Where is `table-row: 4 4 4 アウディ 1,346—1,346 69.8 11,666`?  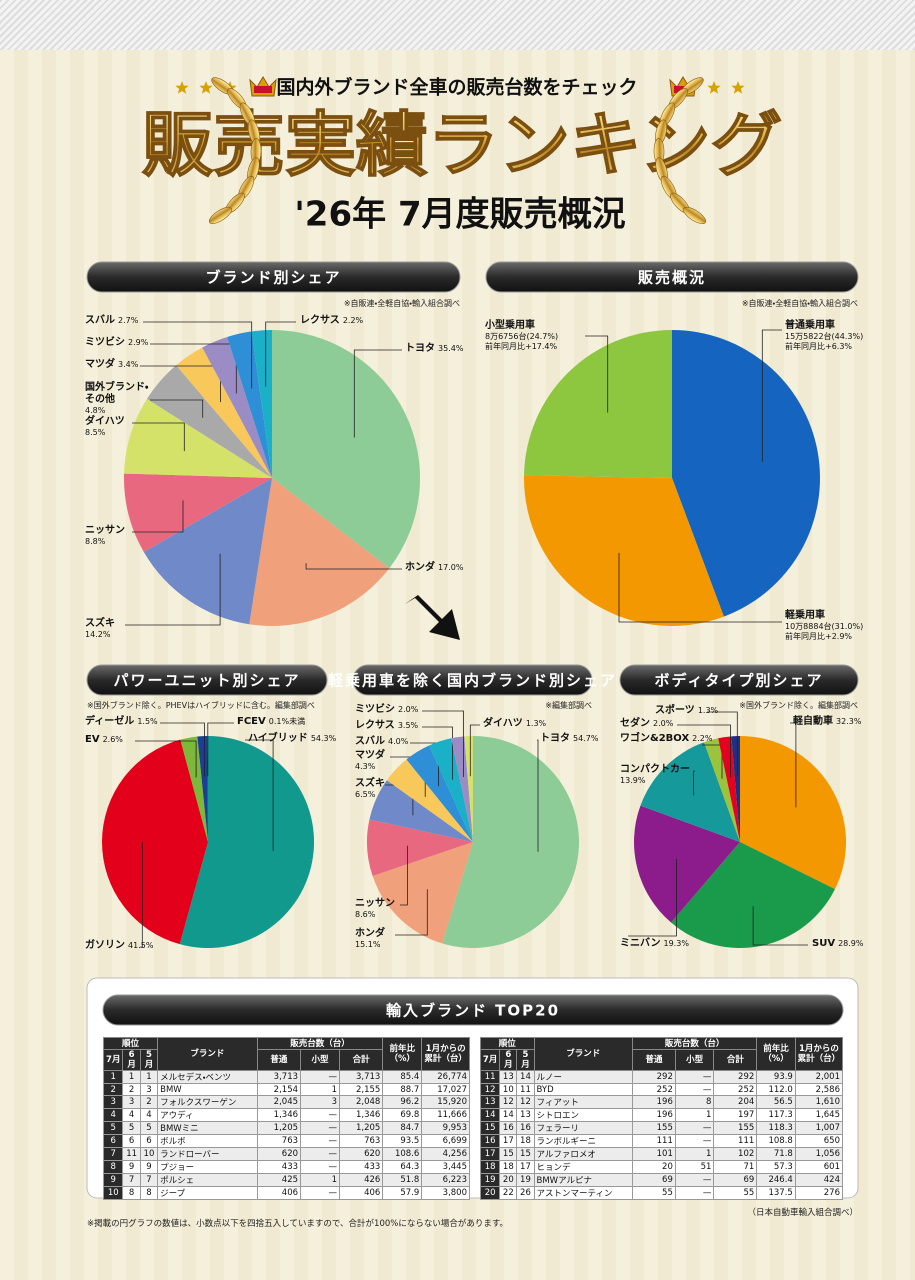
table-row: 4 4 4 アウディ 1,346—1,346 69.8 11,666 is located at coordinates (286, 1115).